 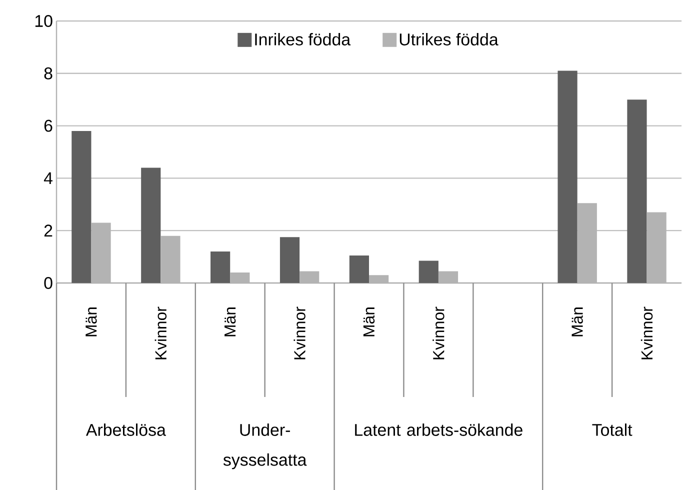 What do you see at coordinates (303, 39) in the screenshot?
I see `legend-label: Inrikes födda` at bounding box center [303, 39].